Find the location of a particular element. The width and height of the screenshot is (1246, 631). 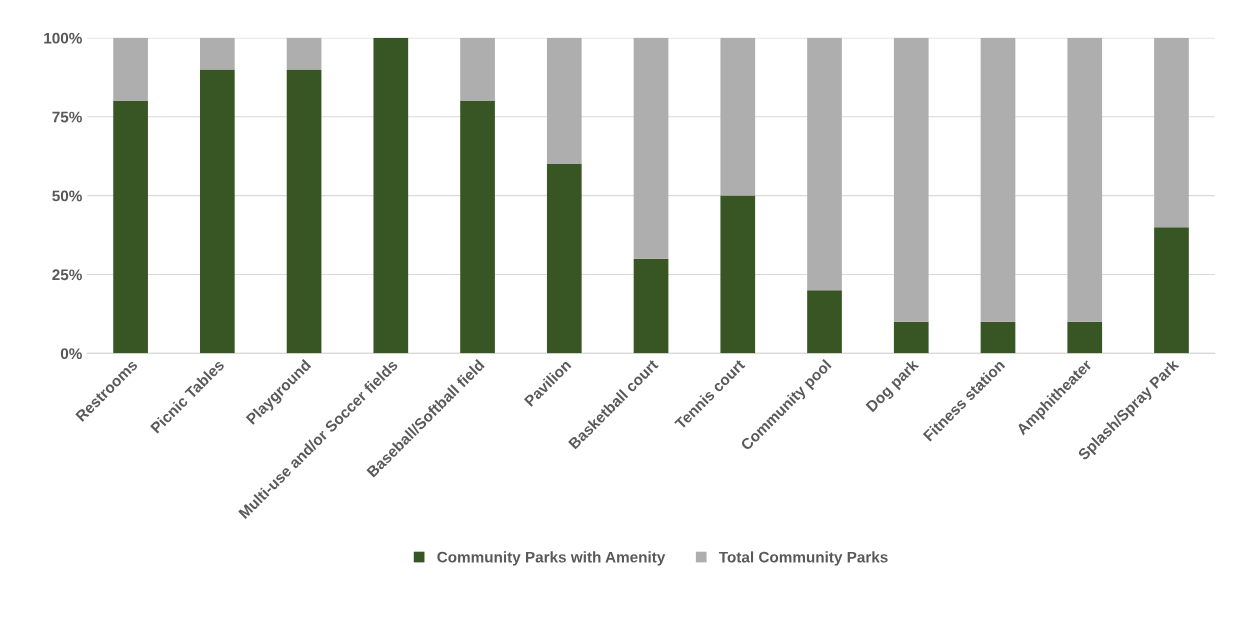

y-tick-label: 25% is located at coordinates (67, 275).